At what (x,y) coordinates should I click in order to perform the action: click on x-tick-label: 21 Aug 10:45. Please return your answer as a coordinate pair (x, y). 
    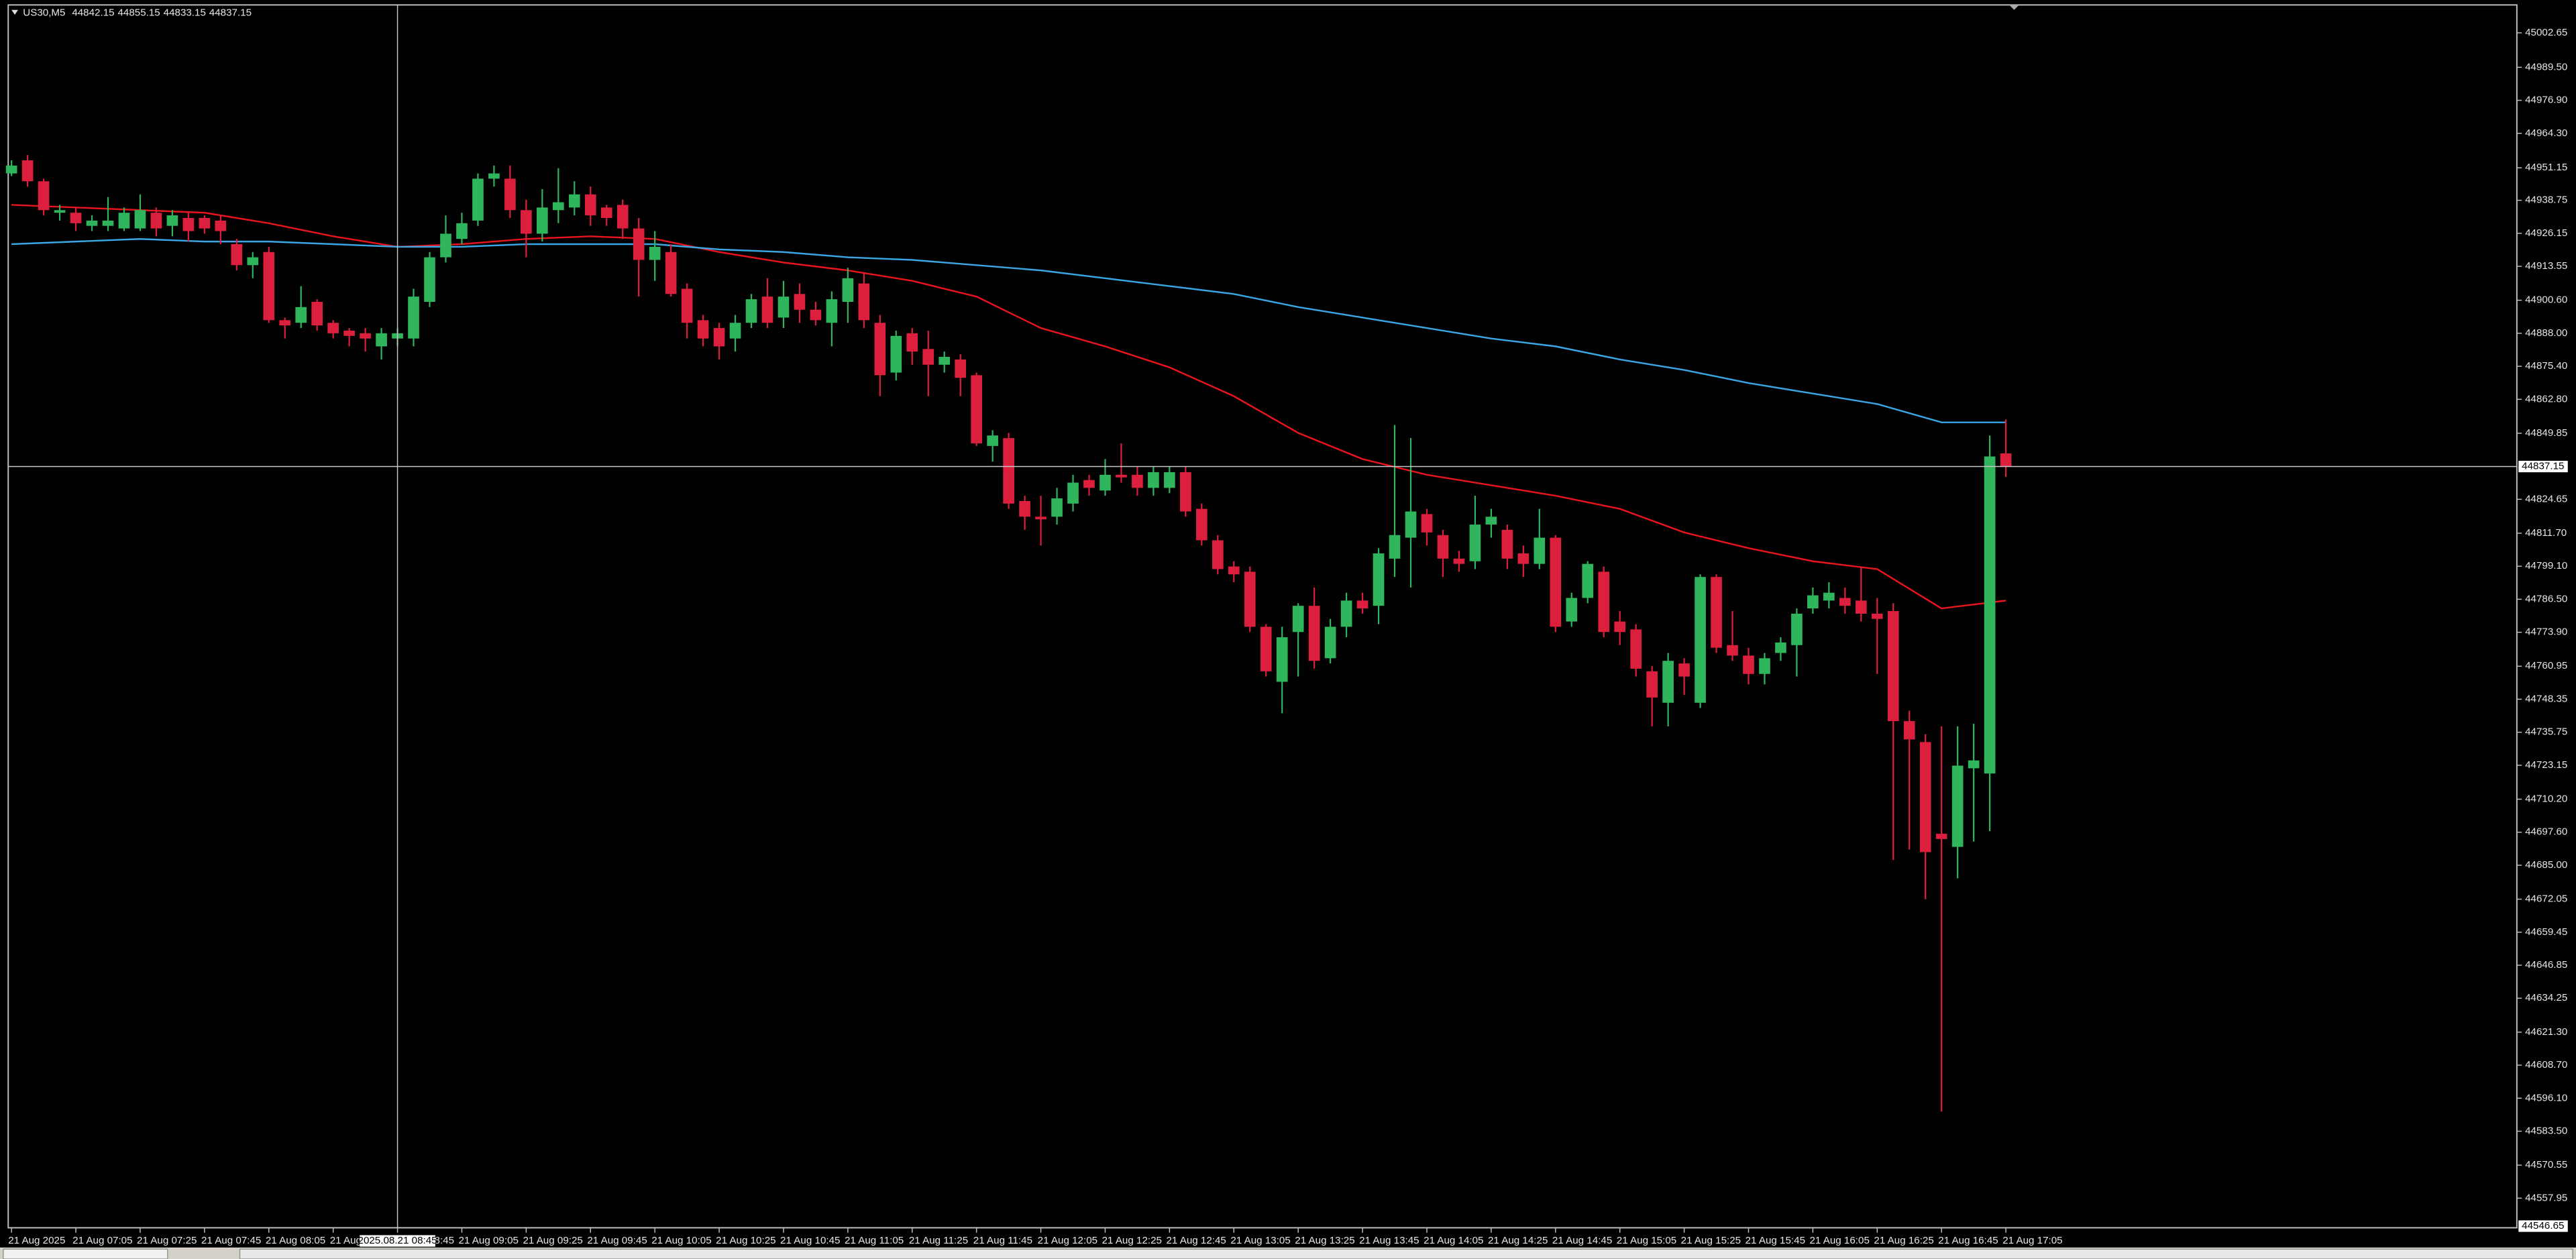
    Looking at the image, I should click on (810, 1240).